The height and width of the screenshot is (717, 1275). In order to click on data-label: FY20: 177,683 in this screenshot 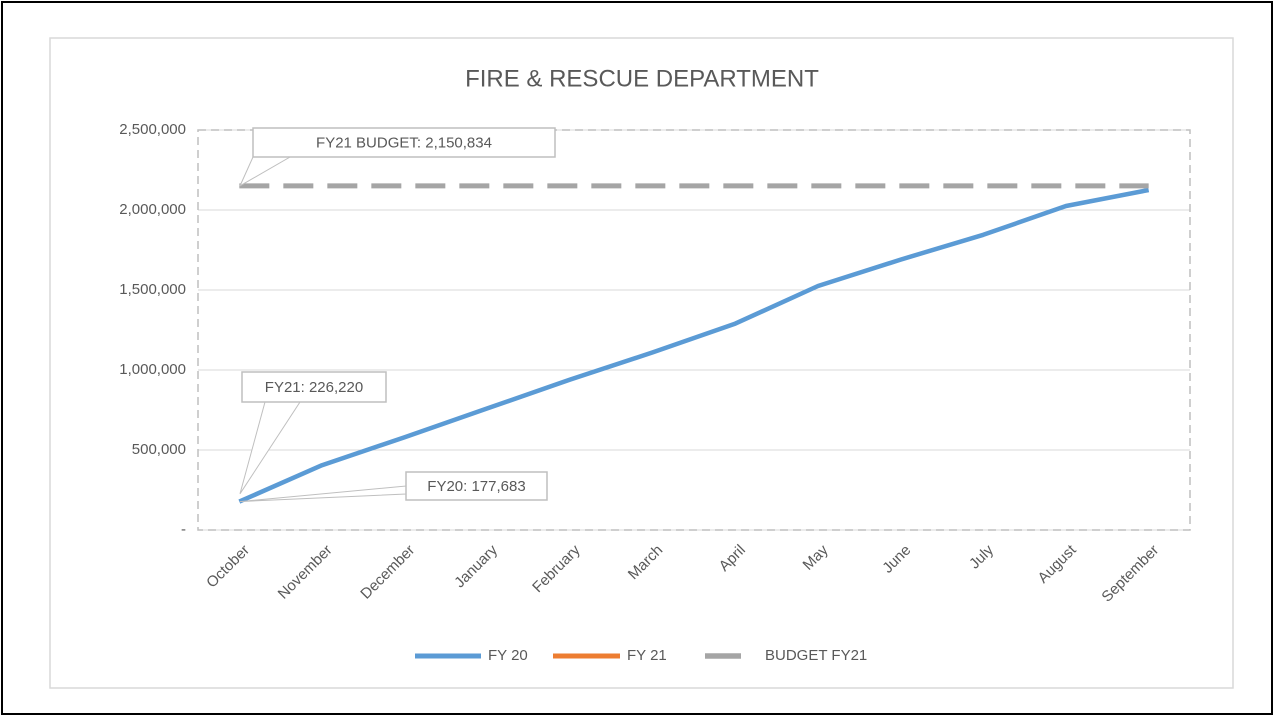, I will do `click(476, 486)`.